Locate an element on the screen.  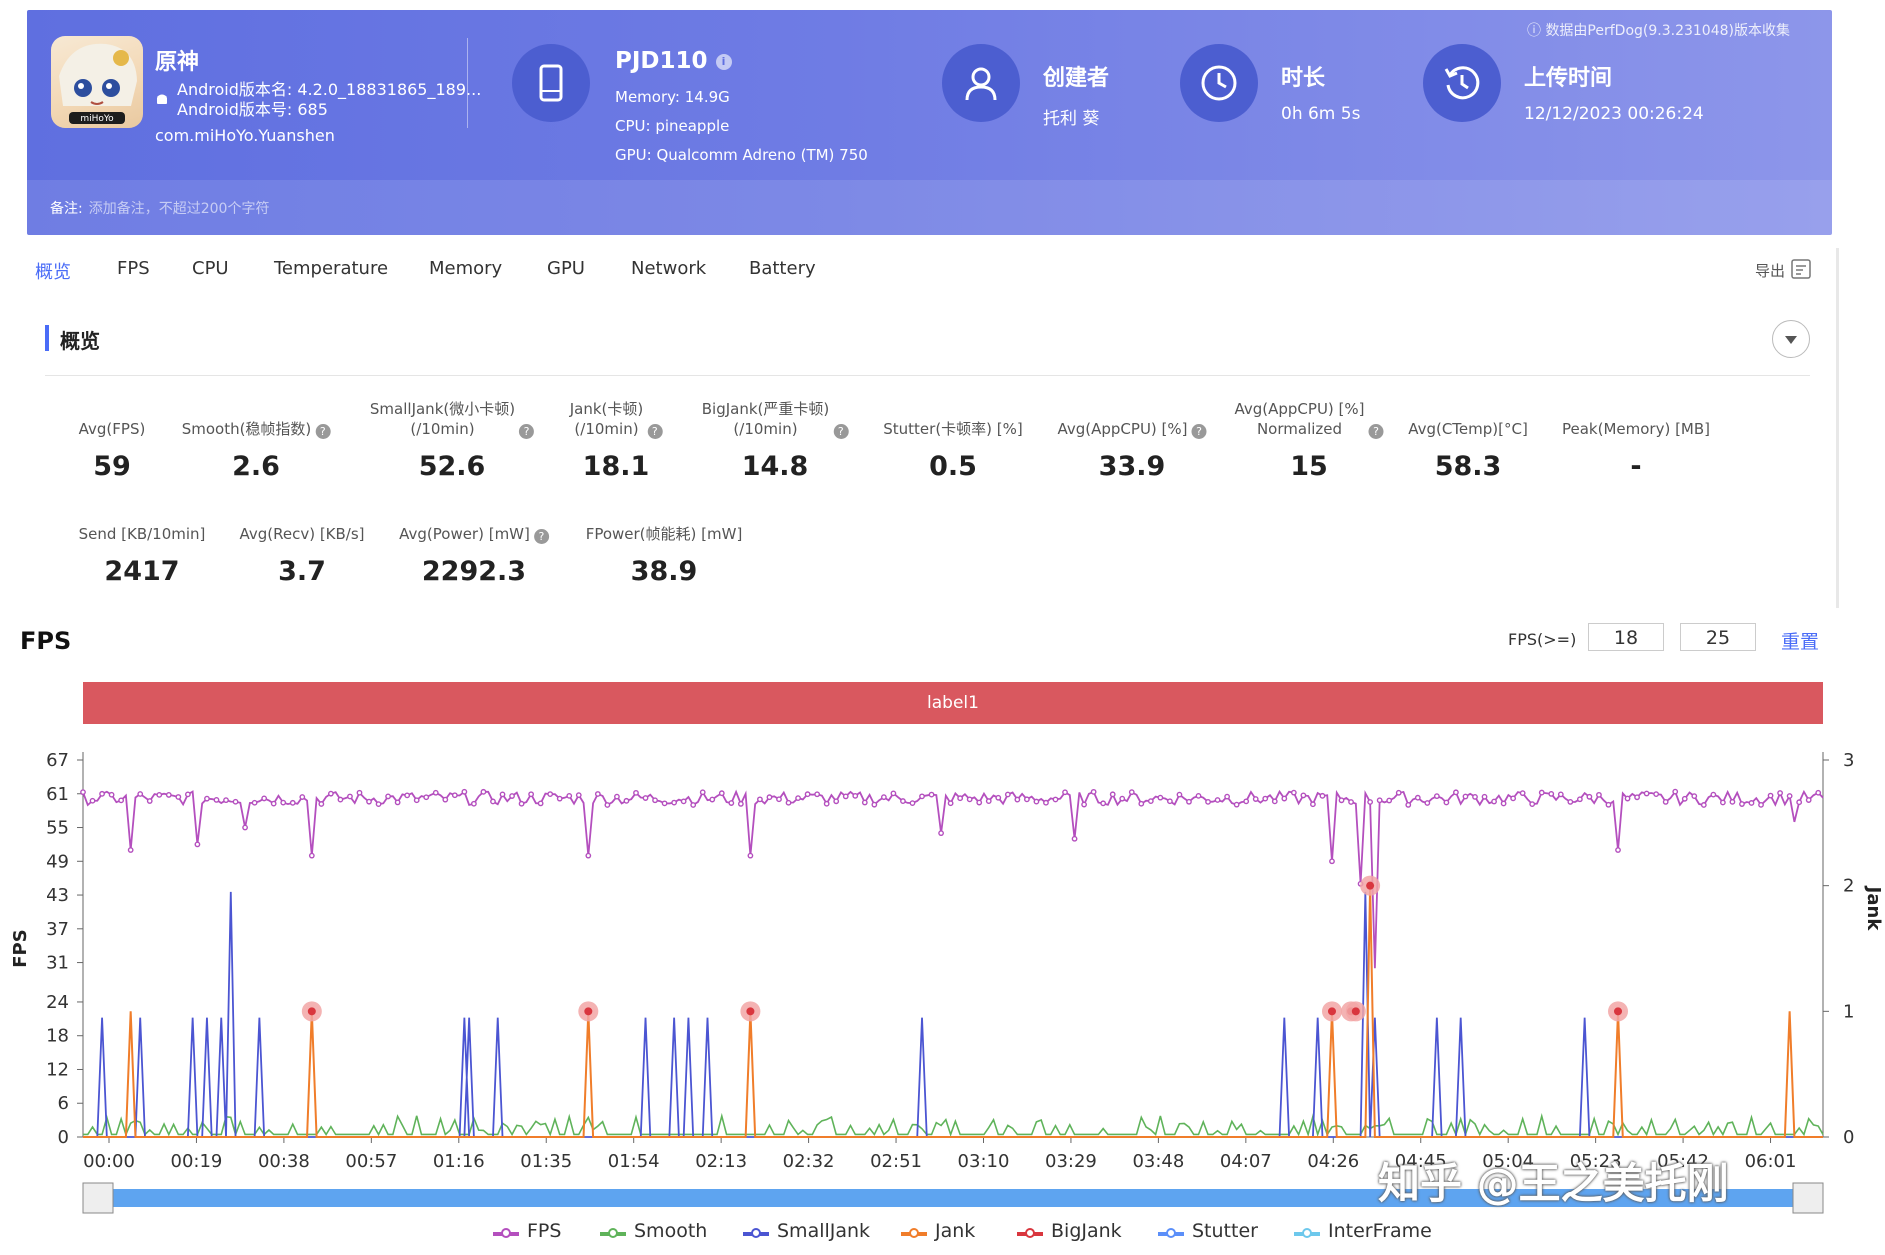
stat-label-text: FPower(帧能耗) [mW] is located at coordinates (664, 534).